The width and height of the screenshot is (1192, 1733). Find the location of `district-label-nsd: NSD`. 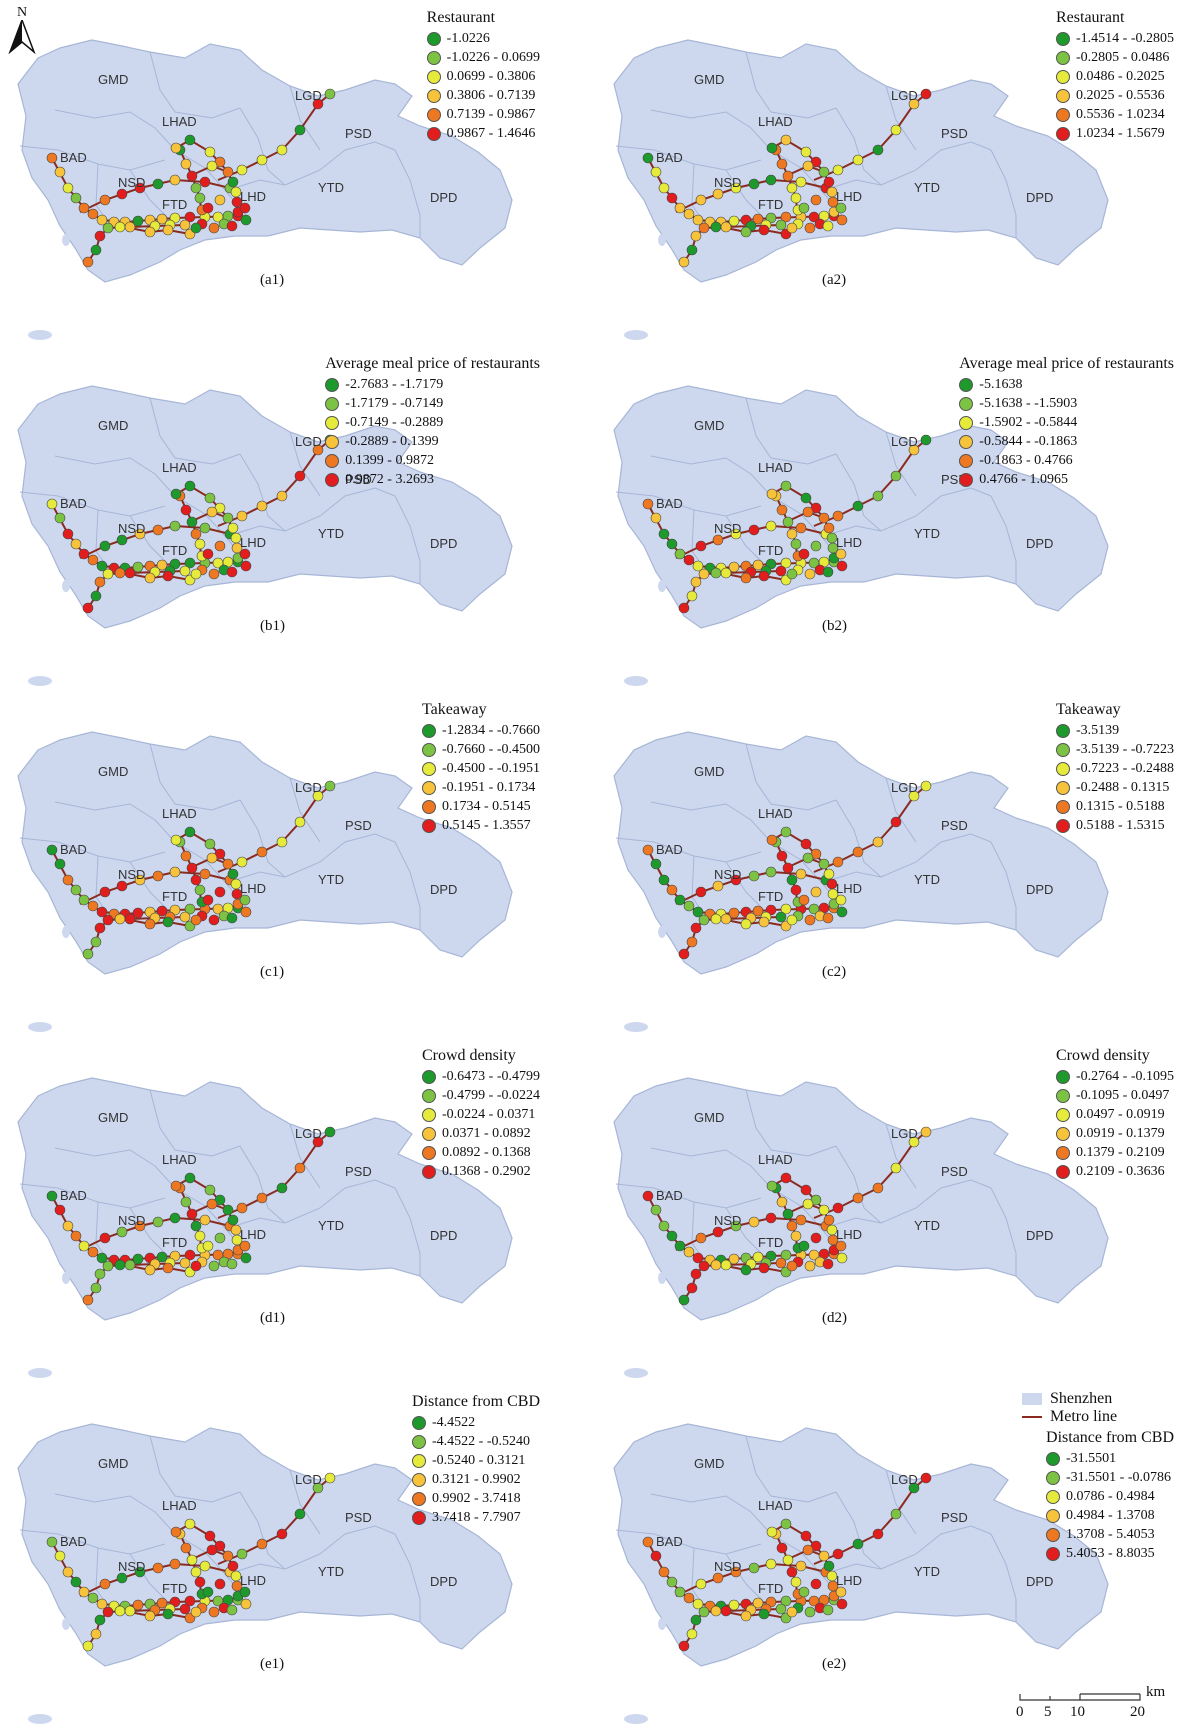

district-label-nsd: NSD is located at coordinates (728, 874).